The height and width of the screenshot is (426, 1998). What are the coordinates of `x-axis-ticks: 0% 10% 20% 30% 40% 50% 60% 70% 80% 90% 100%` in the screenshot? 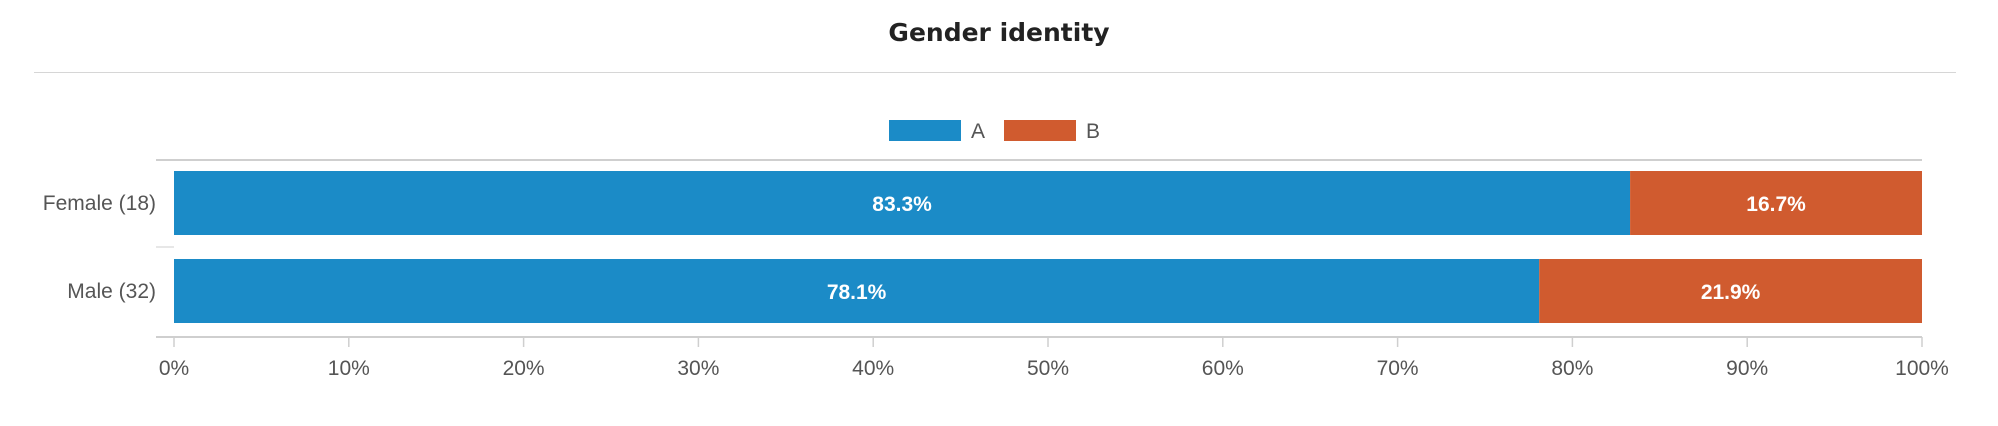 It's located at (1054, 358).